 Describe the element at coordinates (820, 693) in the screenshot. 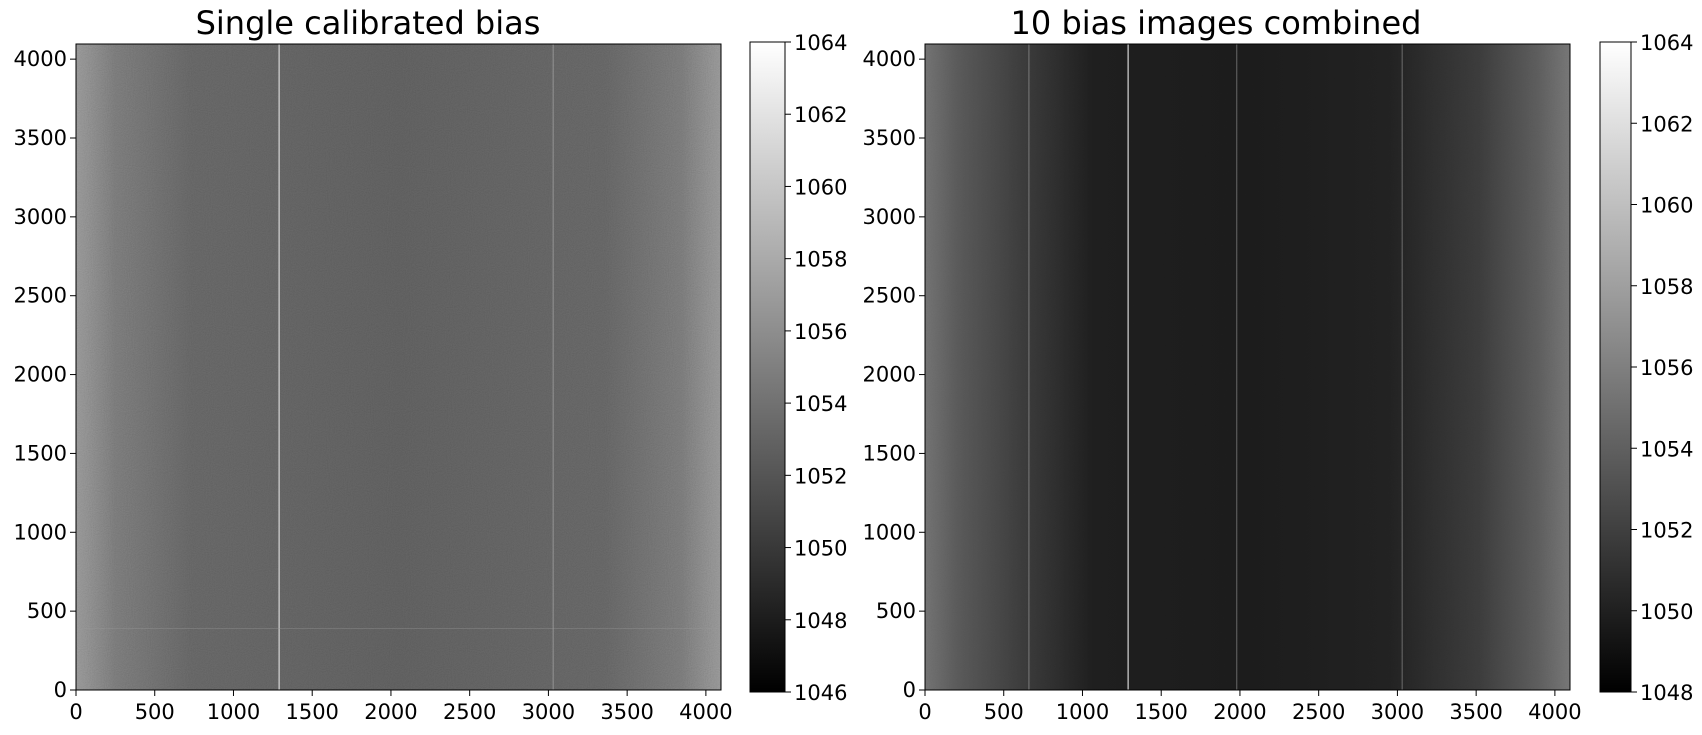

I see `colorbar-tick-label: 1046` at that location.